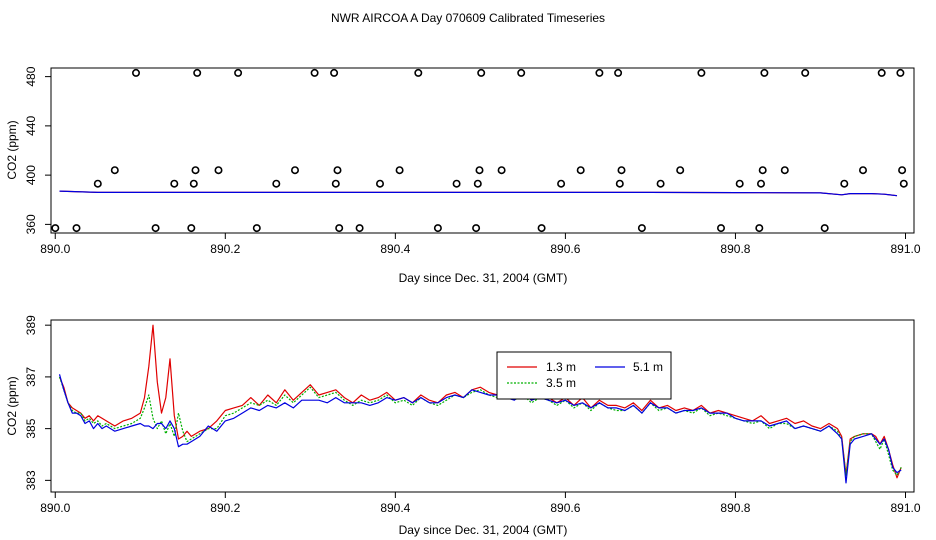 This screenshot has width=936, height=540. Describe the element at coordinates (38, 150) in the screenshot. I see `top-y-axis: 360 400 440 480` at that location.